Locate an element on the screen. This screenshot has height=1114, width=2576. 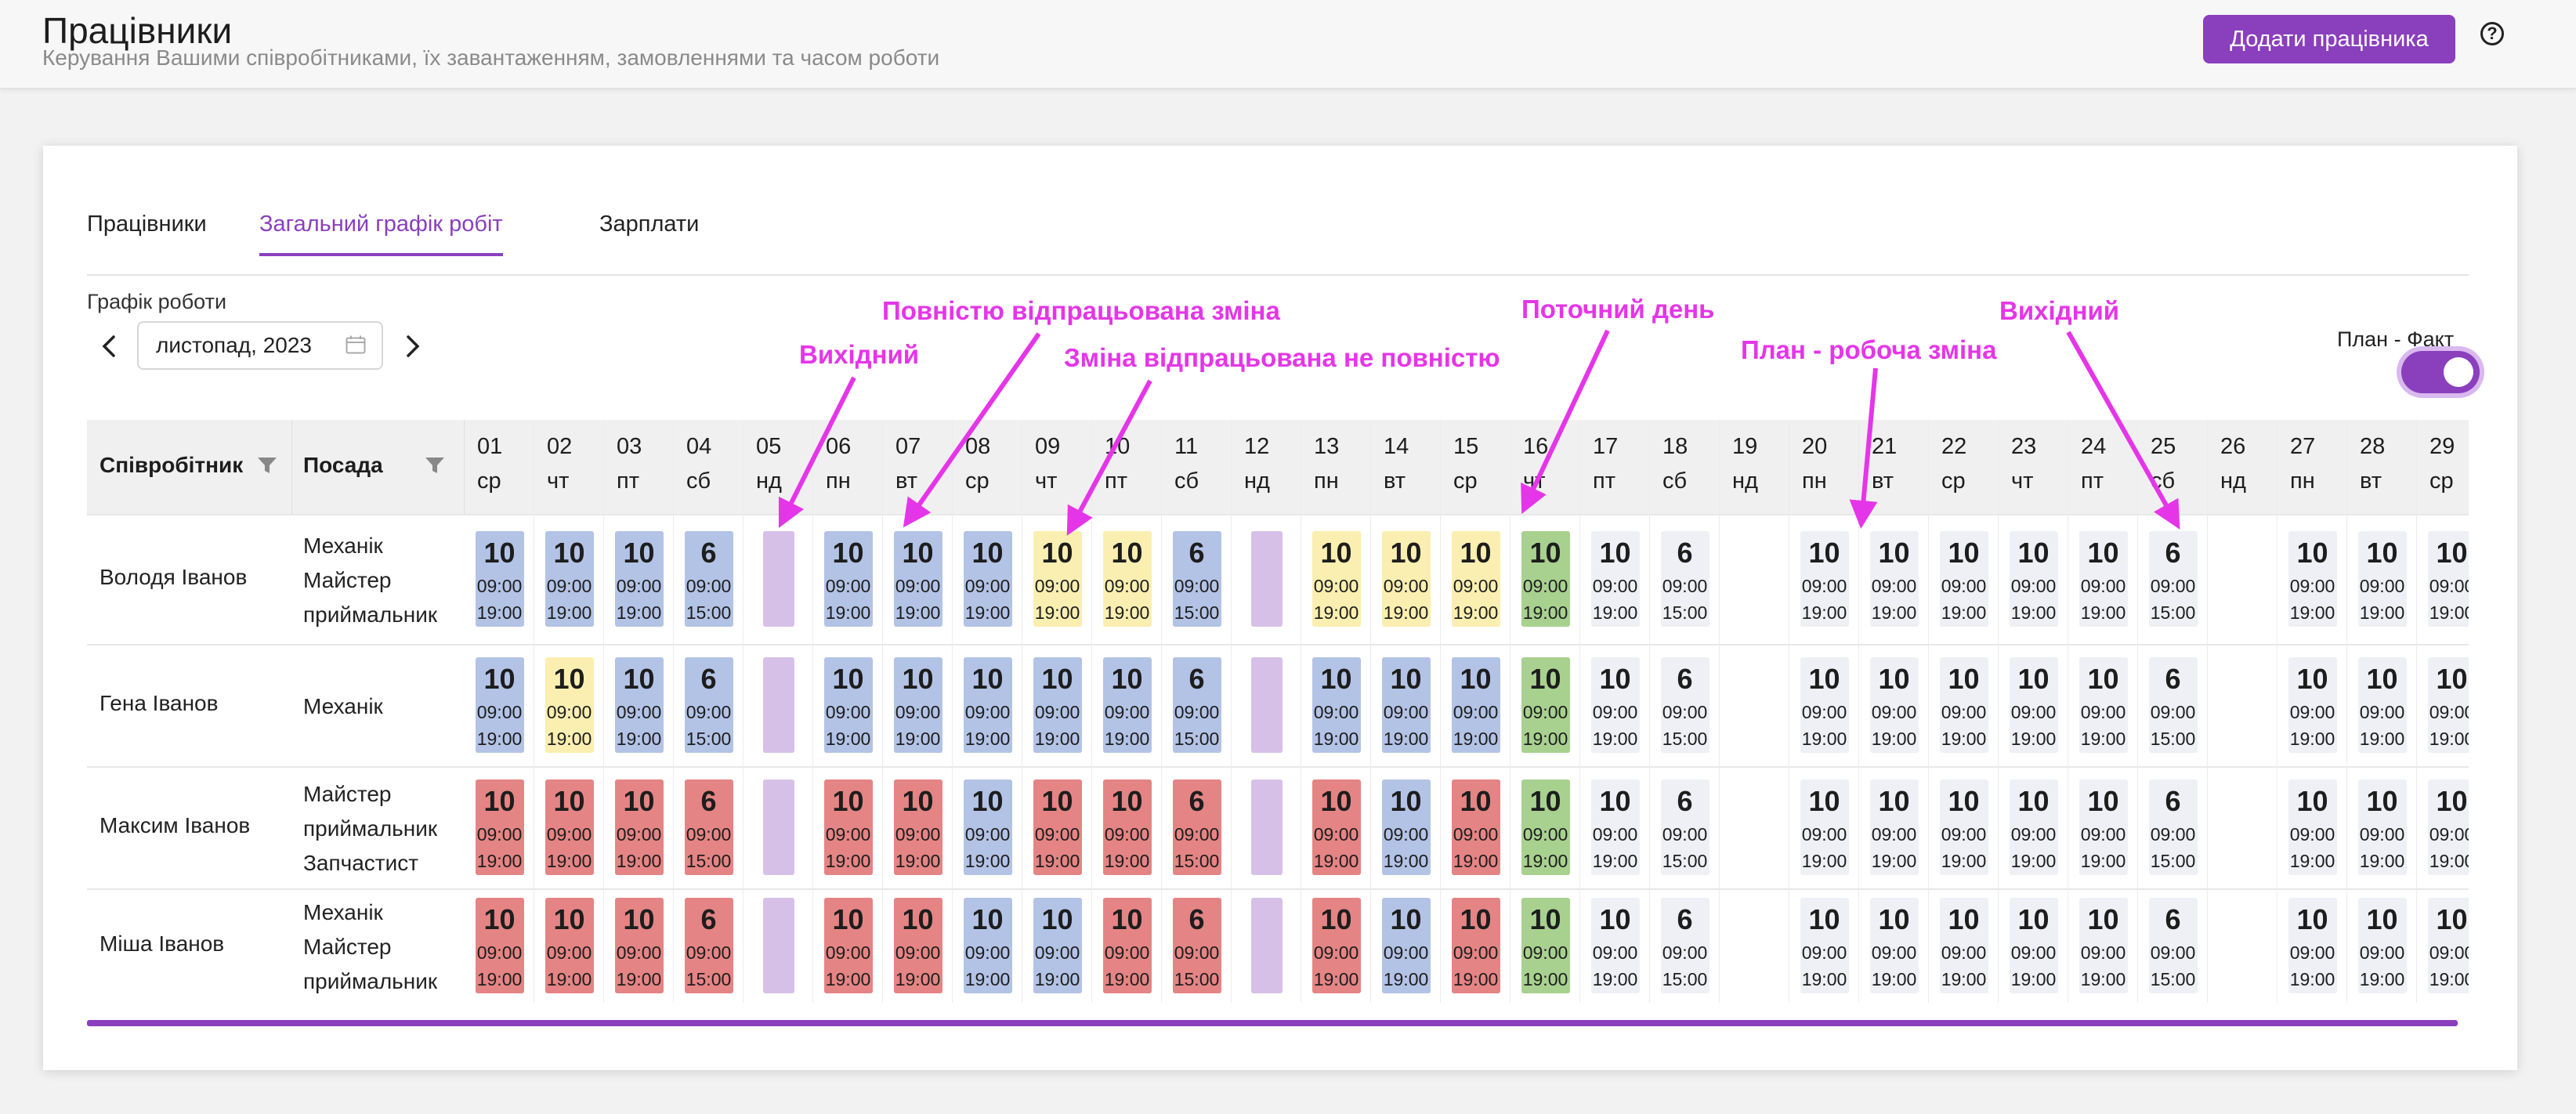
help-icon: ? is located at coordinates (2492, 33).